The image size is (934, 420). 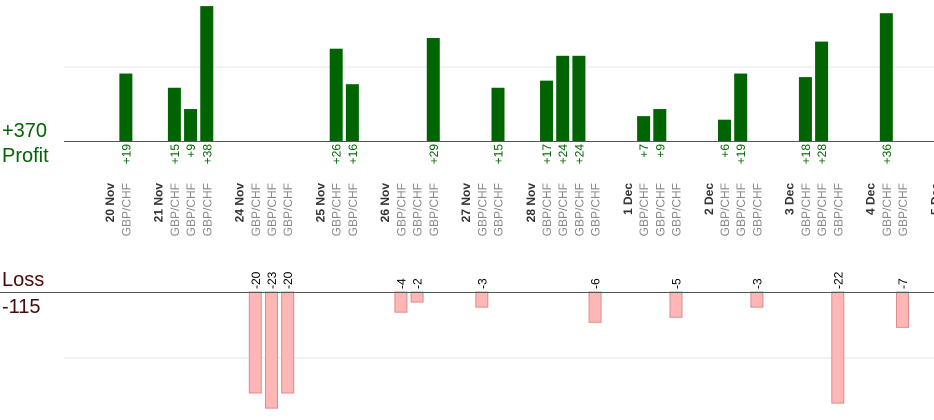 I want to click on profit-value-label: +26, so click(x=337, y=154).